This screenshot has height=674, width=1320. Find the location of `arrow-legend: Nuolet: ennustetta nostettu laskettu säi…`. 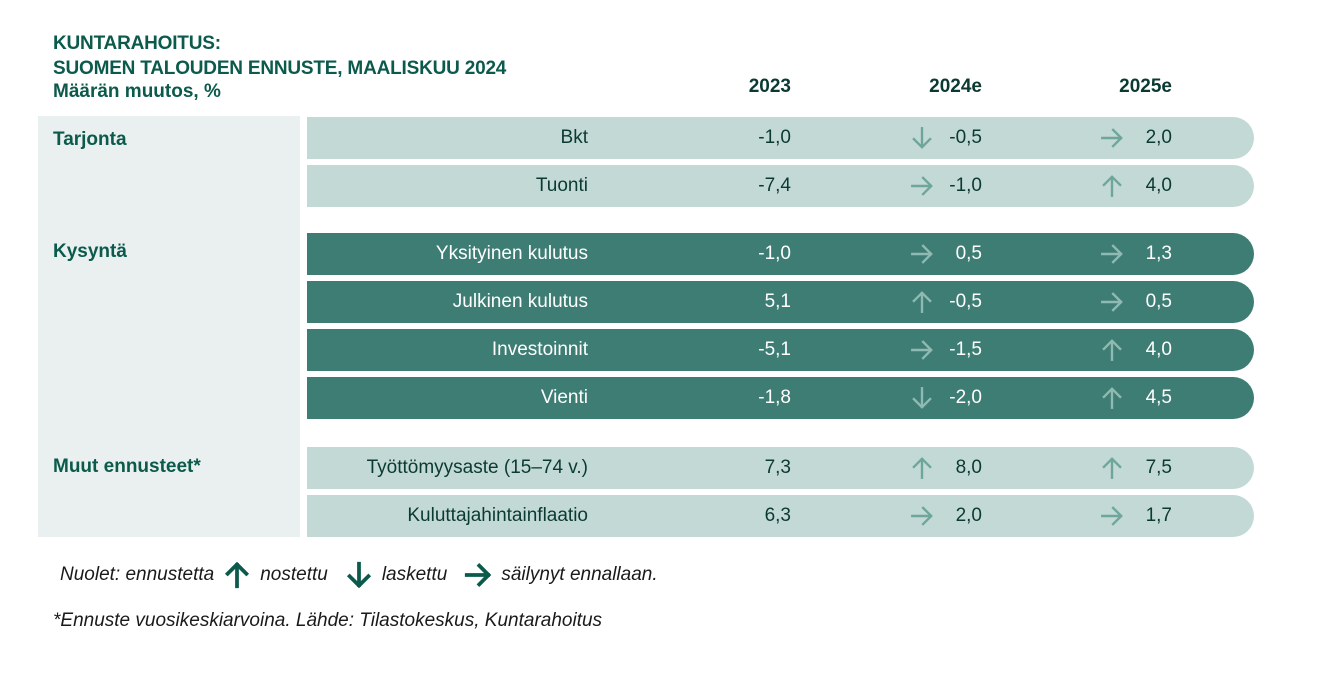

arrow-legend: Nuolet: ennustetta nostettu laskettu säi… is located at coordinates (359, 575).